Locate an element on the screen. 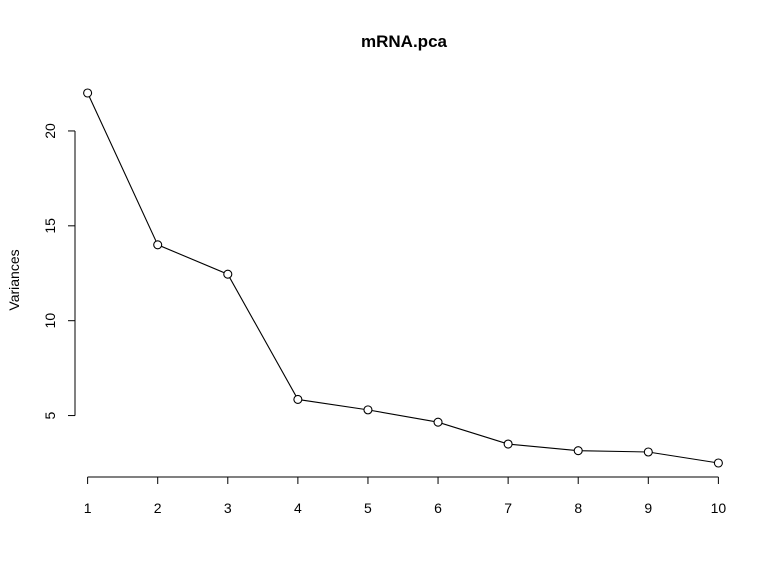 The height and width of the screenshot is (576, 768). y-tick-label: 20 is located at coordinates (50, 131).